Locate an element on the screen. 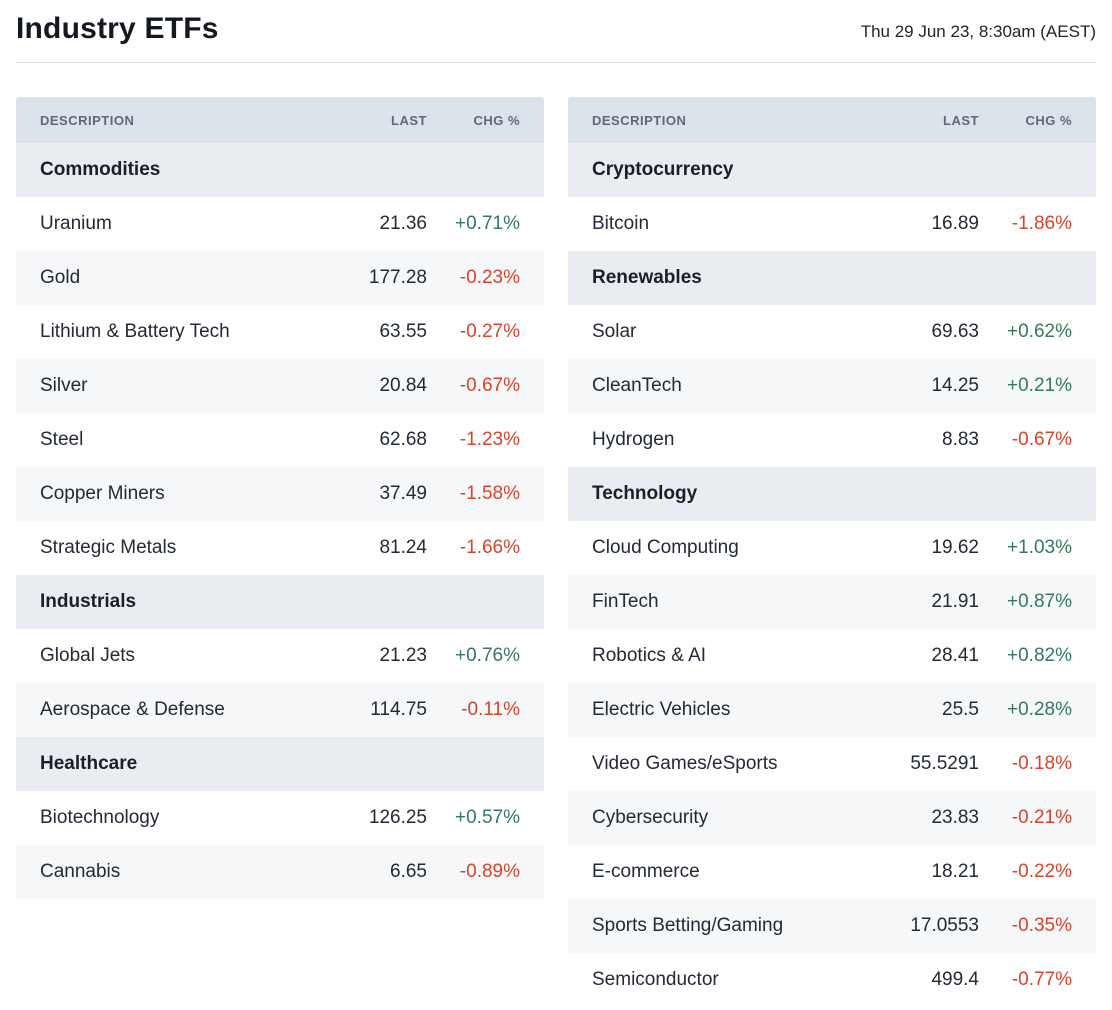 This screenshot has width=1112, height=1010. etf-description: Steel is located at coordinates (62, 439).